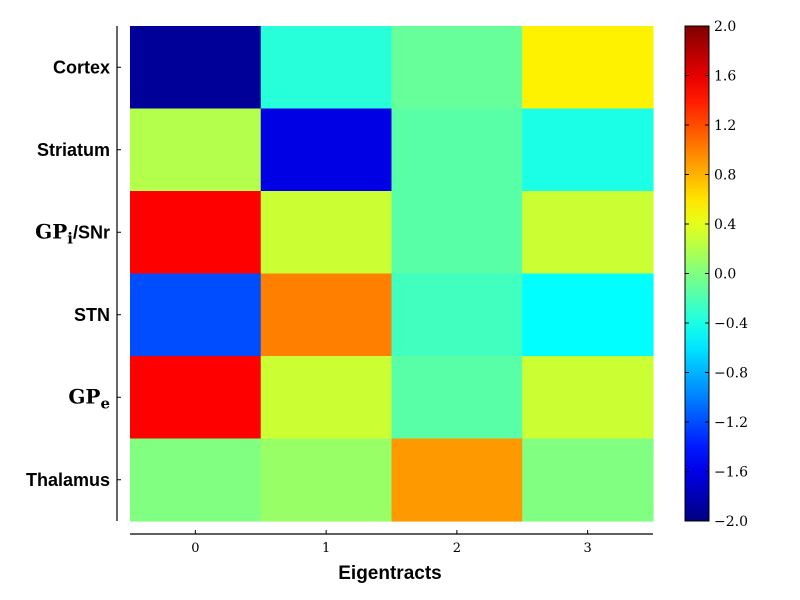  Describe the element at coordinates (457, 548) in the screenshot. I see `x-tick-label: 2` at that location.